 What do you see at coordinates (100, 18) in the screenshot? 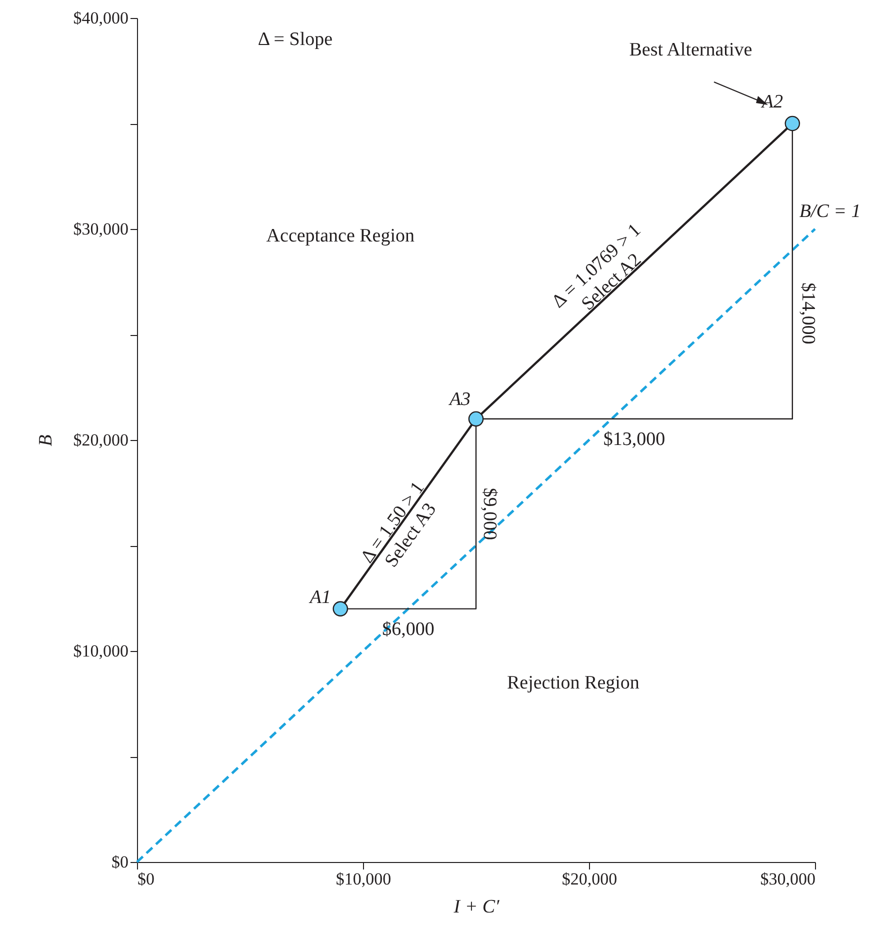
I see `y-tick-label: $40,000` at bounding box center [100, 18].